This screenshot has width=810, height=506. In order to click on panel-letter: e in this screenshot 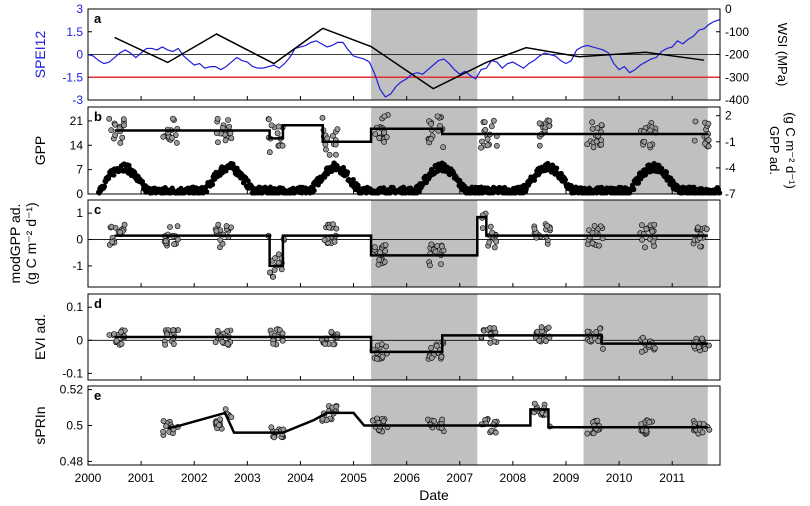, I will do `click(97, 395)`.